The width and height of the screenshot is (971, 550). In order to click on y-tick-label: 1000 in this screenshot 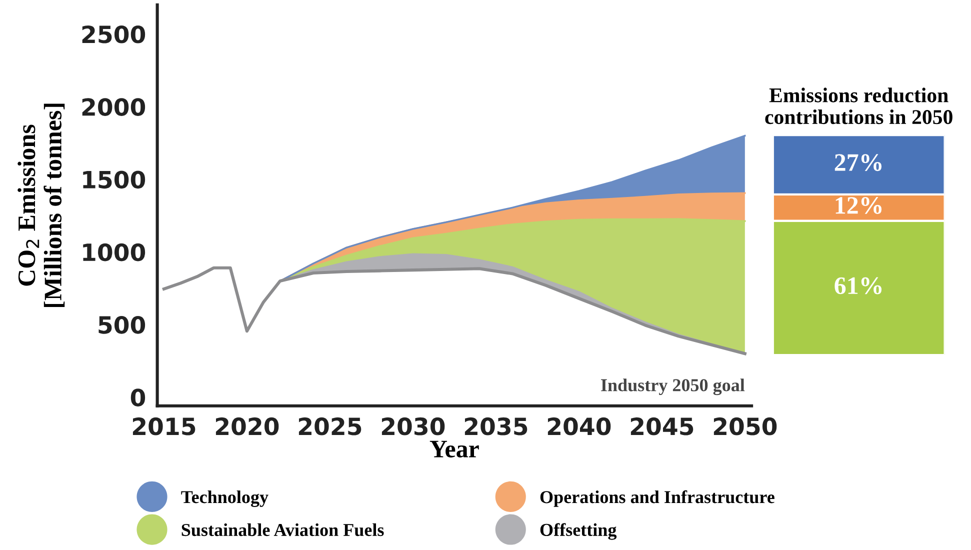, I will do `click(114, 252)`.